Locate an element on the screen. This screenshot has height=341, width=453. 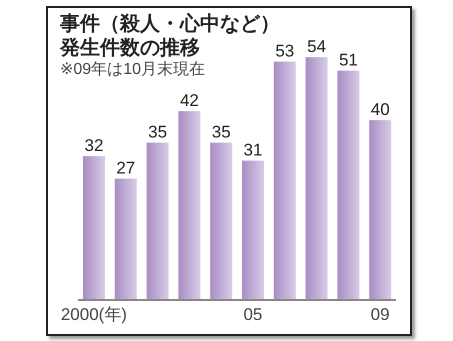
x-tick-label: 09 is located at coordinates (380, 314).